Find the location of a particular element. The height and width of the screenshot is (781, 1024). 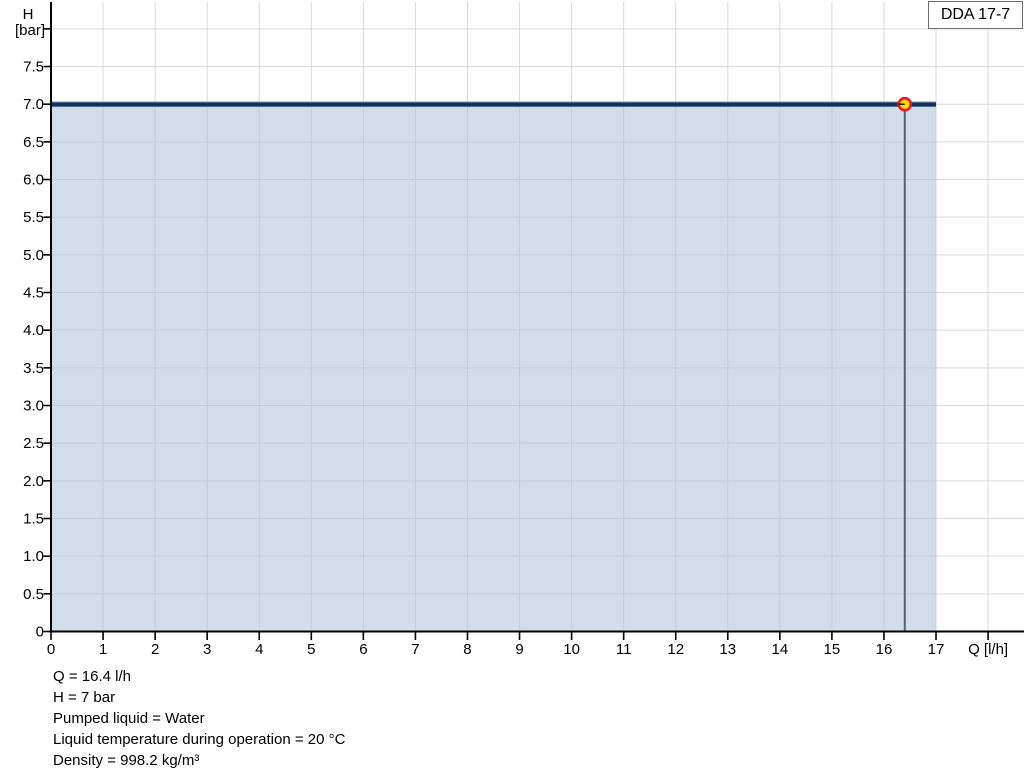

x-tick-label: 2 is located at coordinates (155, 649).